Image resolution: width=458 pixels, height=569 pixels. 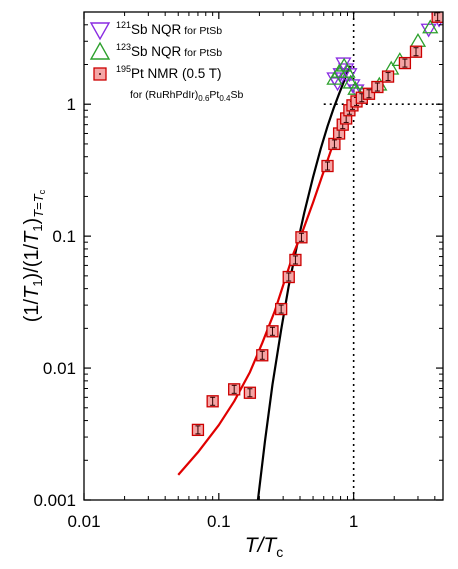 I want to click on legend-markers, so click(x=100, y=51).